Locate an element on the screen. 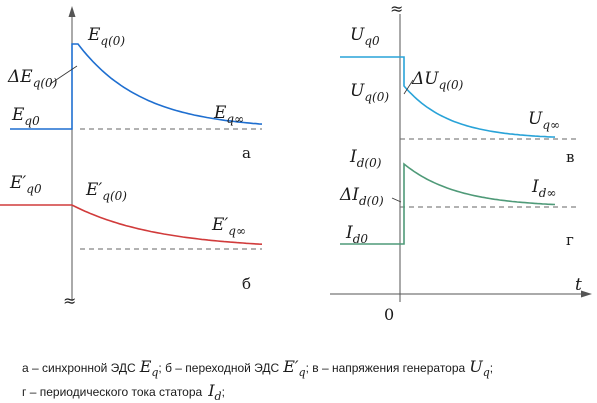 The height and width of the screenshot is (403, 597). left-axis-arrow-icon is located at coordinates (72, 11).